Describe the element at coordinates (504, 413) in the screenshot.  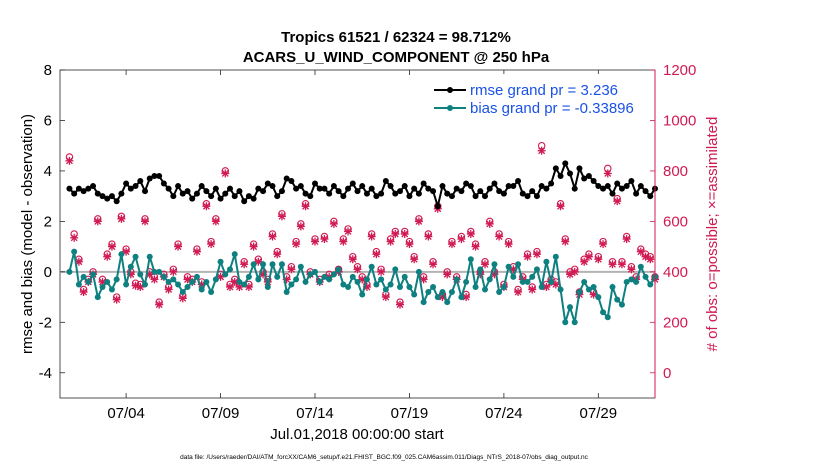
I see `x-tick-label: 07/24` at that location.